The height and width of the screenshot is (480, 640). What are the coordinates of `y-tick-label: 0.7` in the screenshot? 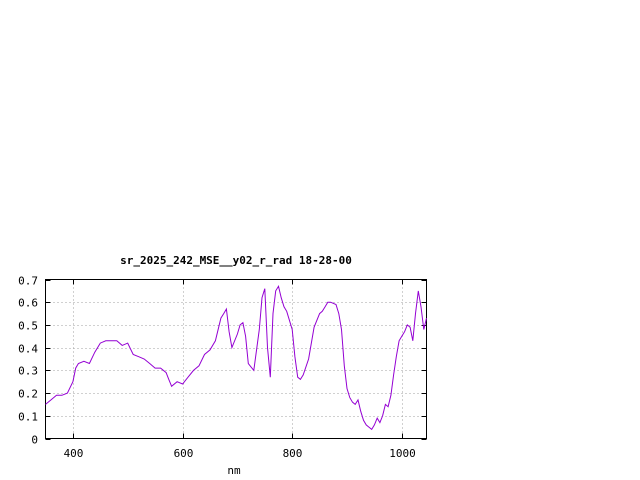 It's located at (28, 281).